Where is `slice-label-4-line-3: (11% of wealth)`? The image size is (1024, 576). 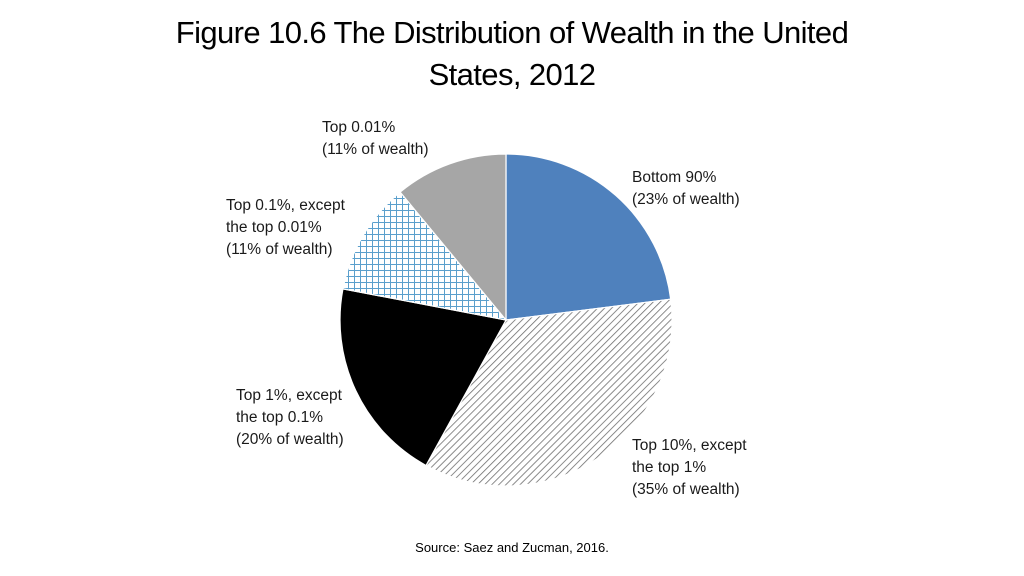 slice-label-4-line-3: (11% of wealth) is located at coordinates (279, 249).